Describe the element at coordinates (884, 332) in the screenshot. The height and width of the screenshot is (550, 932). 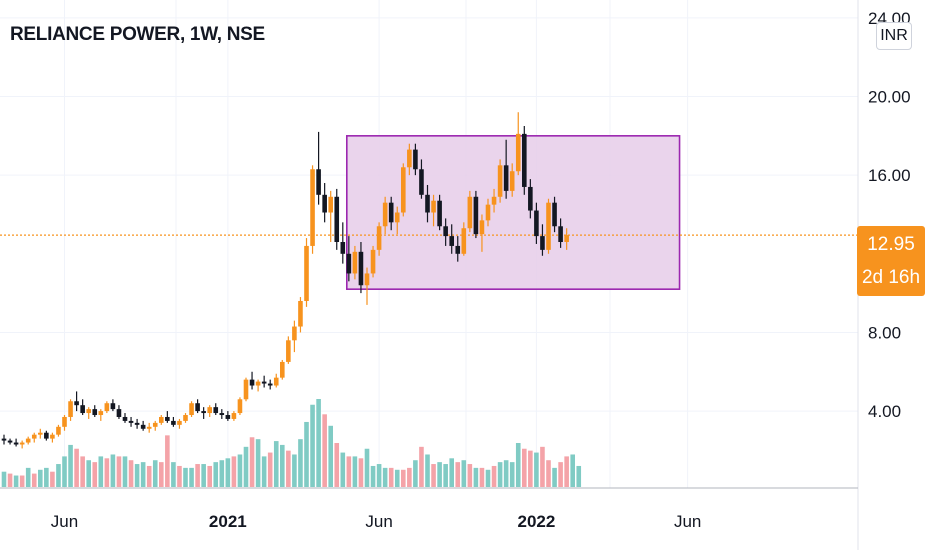
I see `price-tick-label: 8.00` at that location.